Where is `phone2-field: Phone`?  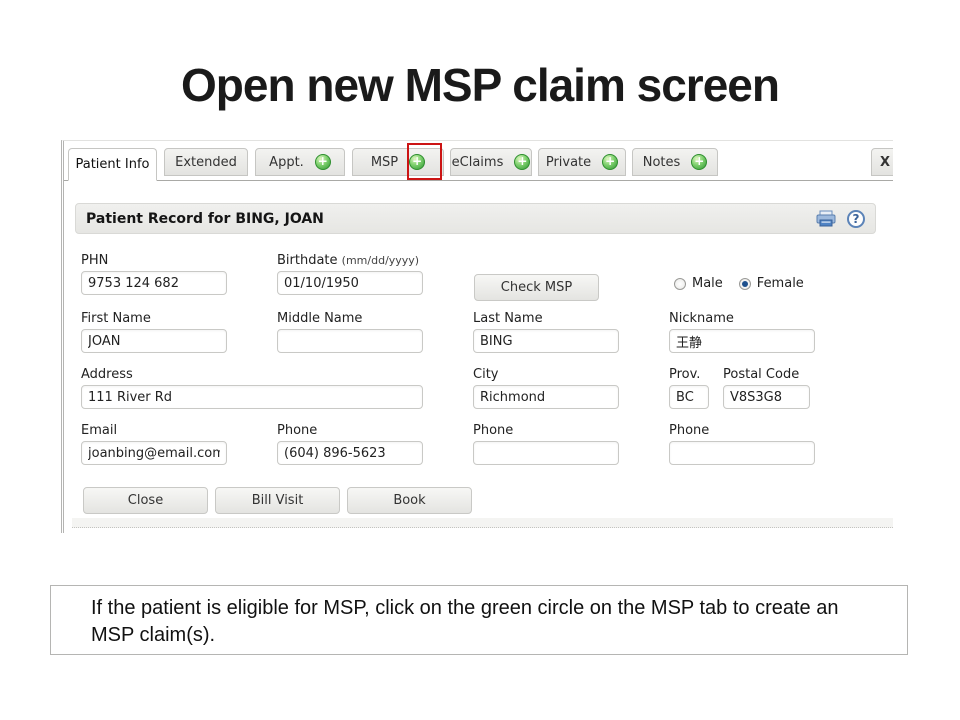
phone2-field: Phone is located at coordinates (546, 444).